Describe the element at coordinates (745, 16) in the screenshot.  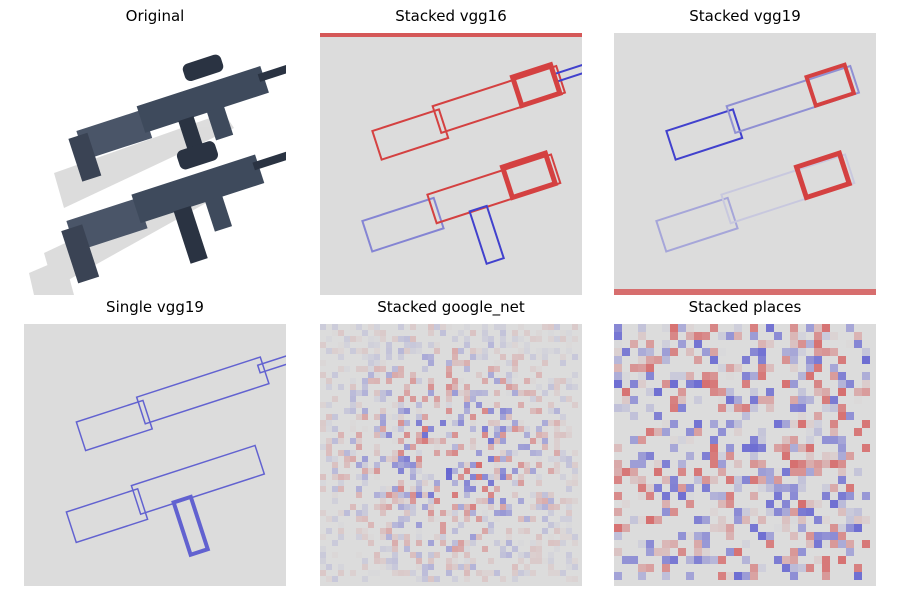
I see `panel-title: Stacked vgg19` at that location.